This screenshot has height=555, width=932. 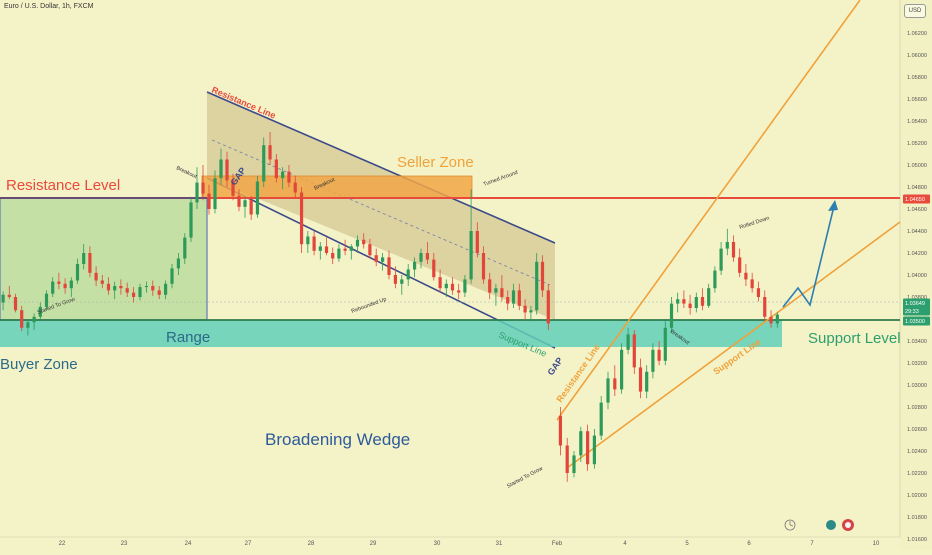 I want to click on label-seller-zone: Seller Zone, so click(x=435, y=162).